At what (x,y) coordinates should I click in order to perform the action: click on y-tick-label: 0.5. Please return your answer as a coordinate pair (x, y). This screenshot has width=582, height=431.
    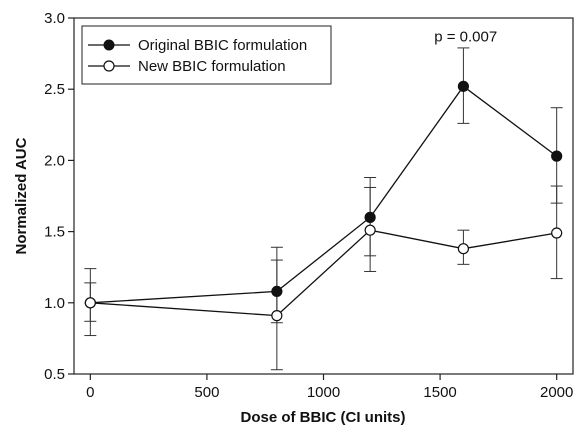
    Looking at the image, I should click on (54, 374).